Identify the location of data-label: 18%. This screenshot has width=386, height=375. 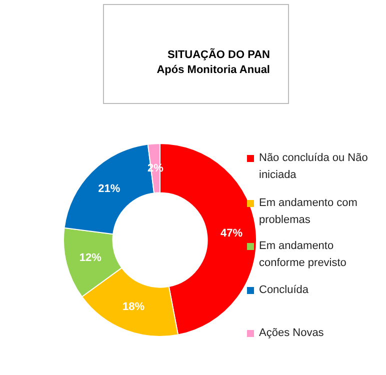
(133, 306).